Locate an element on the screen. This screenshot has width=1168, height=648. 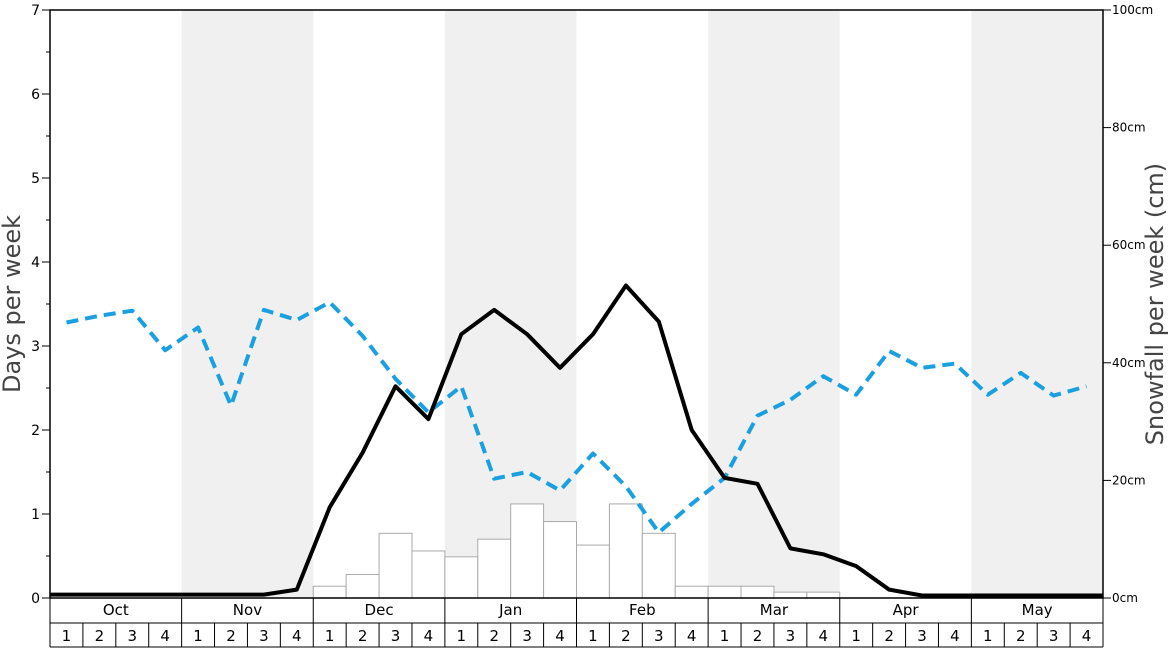
left-tick-label: 2 is located at coordinates (35, 431).